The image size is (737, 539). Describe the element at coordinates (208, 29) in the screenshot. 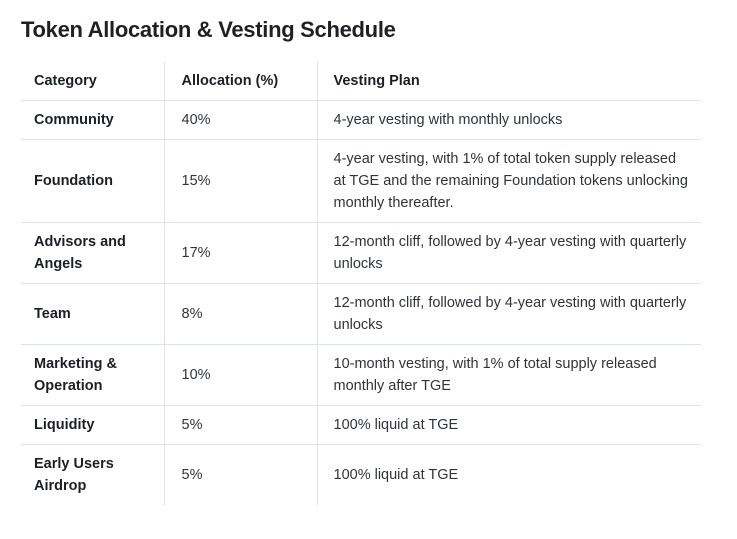

I see `page-title: Token Allocation & Vesting Schedule` at that location.